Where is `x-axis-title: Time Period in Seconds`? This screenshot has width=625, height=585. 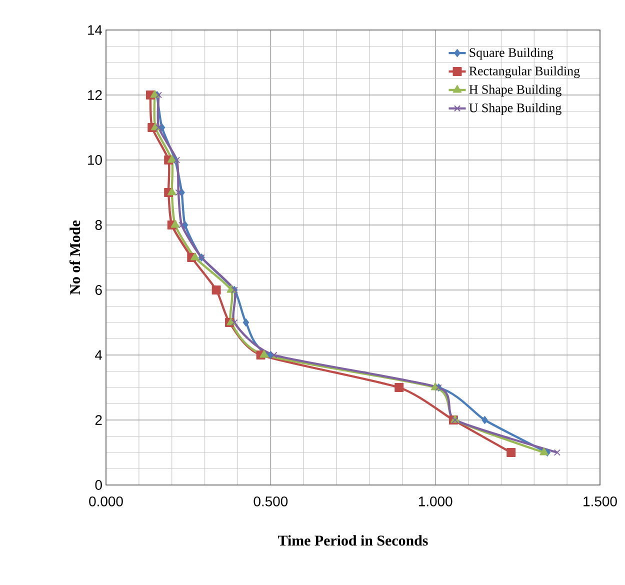 x-axis-title: Time Period in Seconds is located at coordinates (353, 540).